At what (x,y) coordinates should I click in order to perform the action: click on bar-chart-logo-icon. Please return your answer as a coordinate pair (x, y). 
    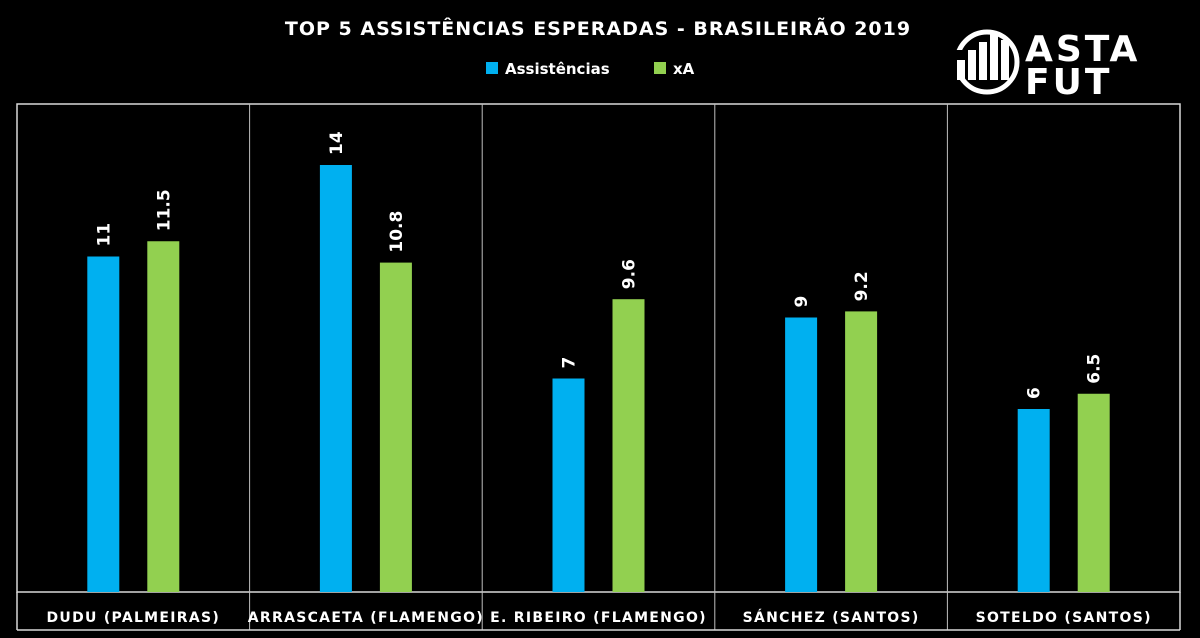
    Looking at the image, I should click on (985, 62).